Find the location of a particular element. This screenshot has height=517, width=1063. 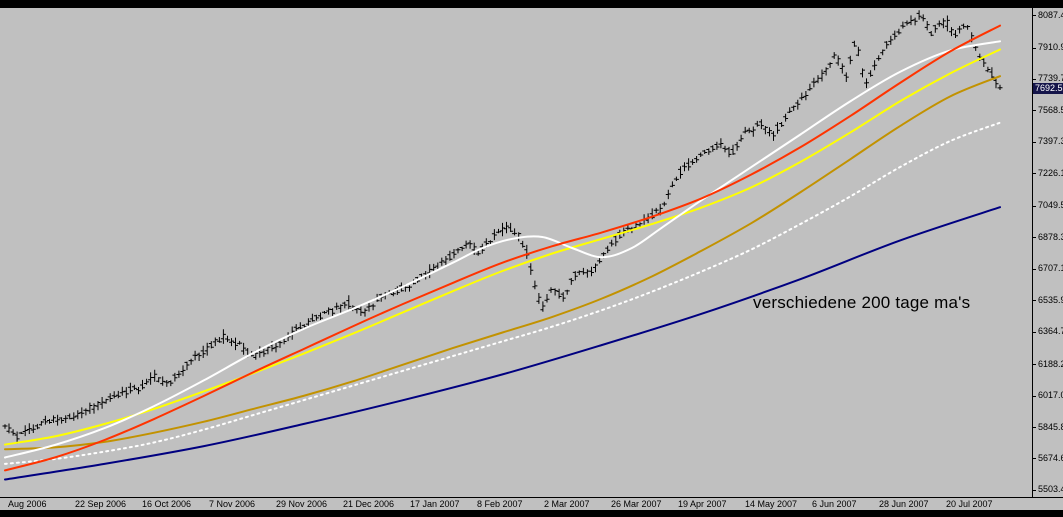

price-axis-label: 6878.35 is located at coordinates (1050, 236).